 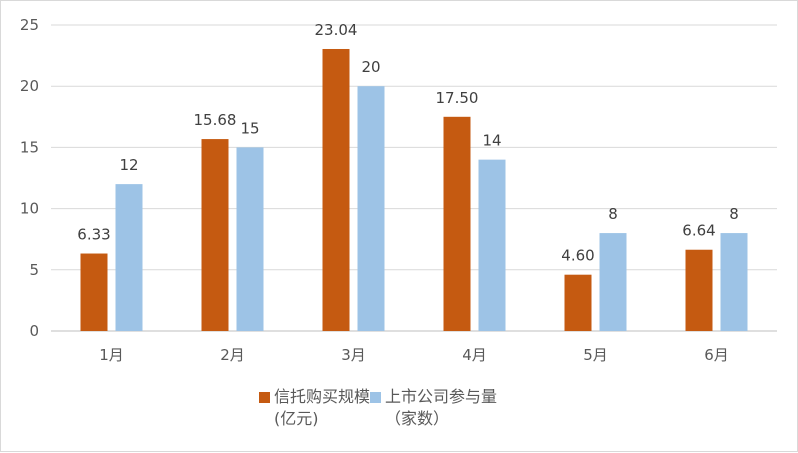 I want to click on legend-swatch-companies, so click(x=376, y=397).